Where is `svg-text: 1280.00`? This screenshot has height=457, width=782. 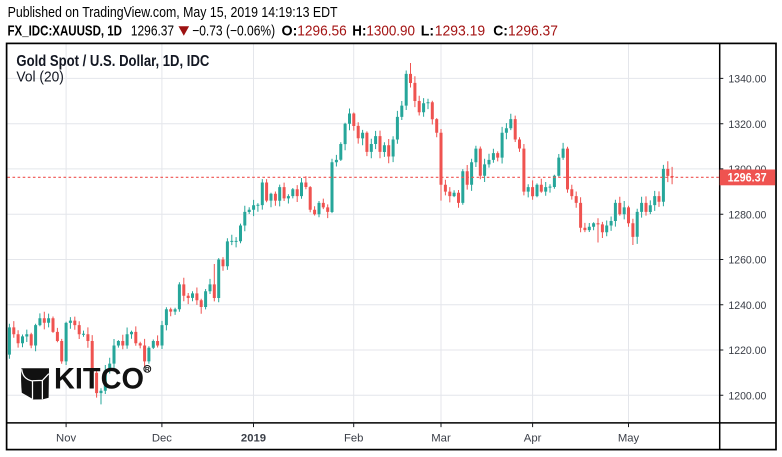
svg-text: 1280.00 is located at coordinates (747, 215).